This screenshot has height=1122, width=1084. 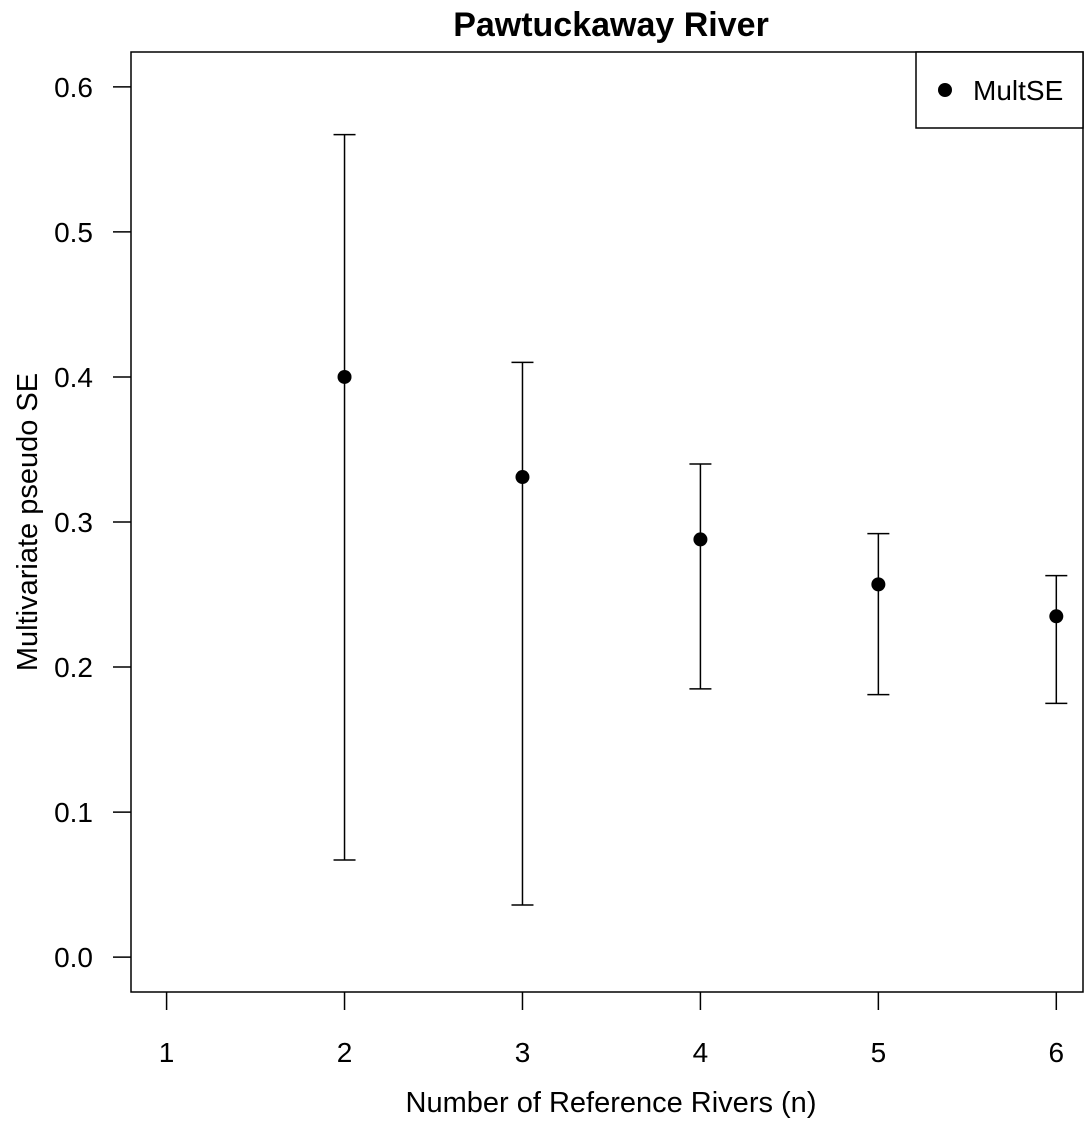 What do you see at coordinates (611, 1030) in the screenshot?
I see `x-axis: 1 2 3 4 5 6` at bounding box center [611, 1030].